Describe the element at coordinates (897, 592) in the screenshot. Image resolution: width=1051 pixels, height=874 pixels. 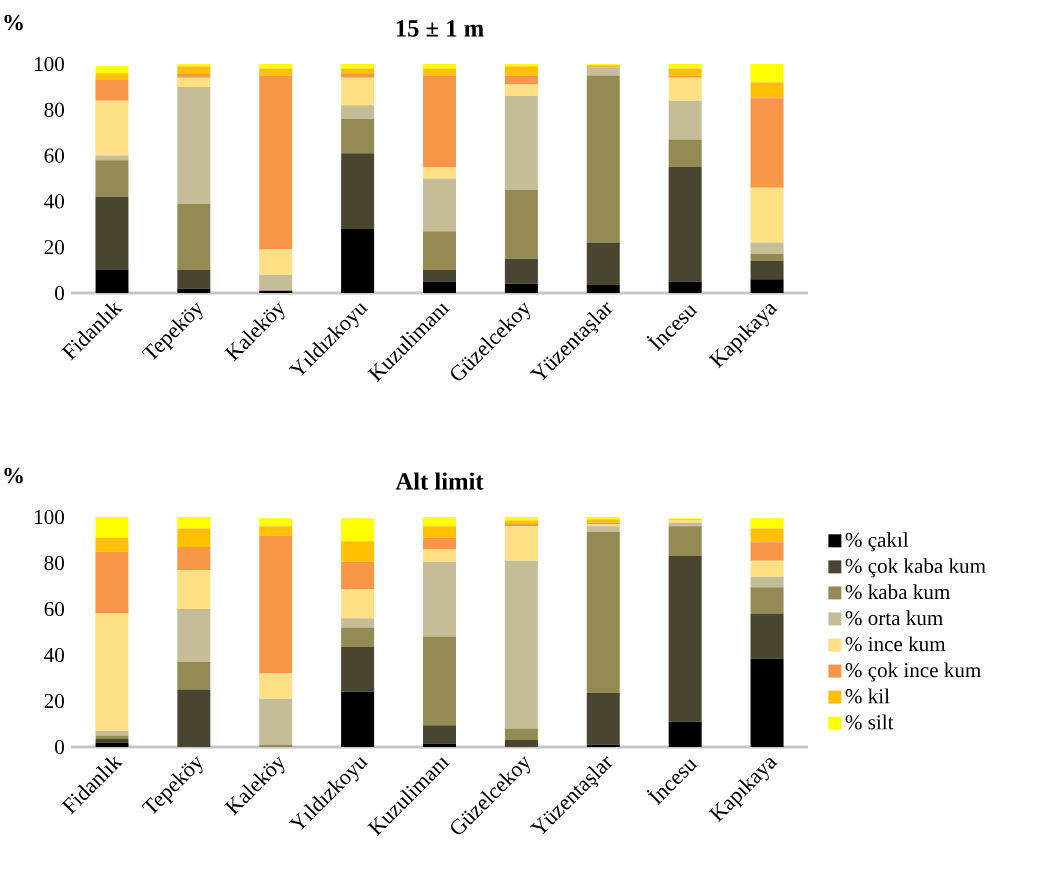
I see `legend-label: % kaba kum` at that location.